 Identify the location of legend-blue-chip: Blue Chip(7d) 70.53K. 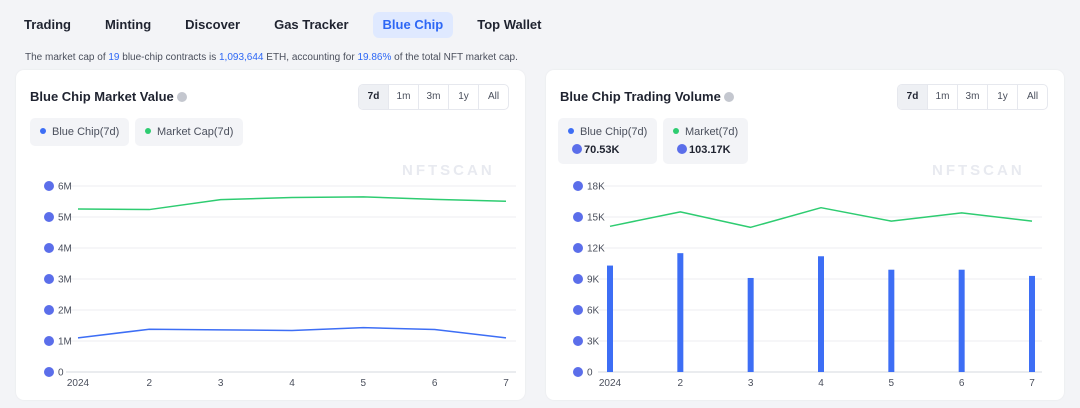
(608, 141).